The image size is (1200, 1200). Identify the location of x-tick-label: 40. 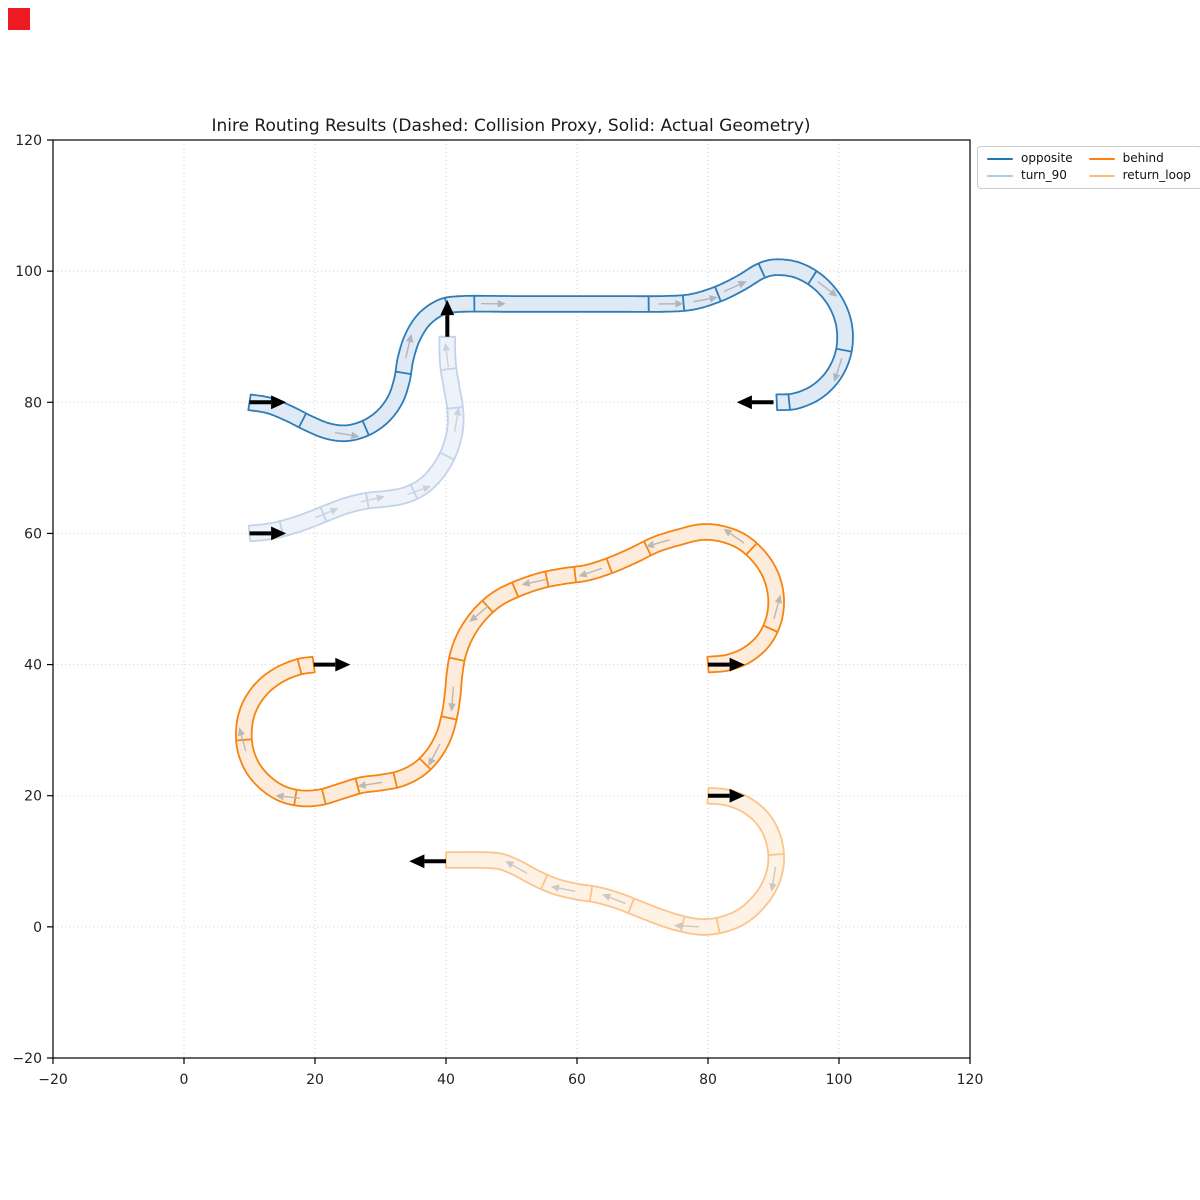
(446, 1080).